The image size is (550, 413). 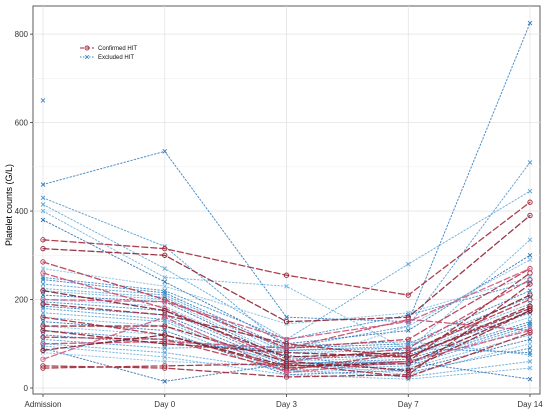 I want to click on x-tick-label: Day 7, so click(x=408, y=404).